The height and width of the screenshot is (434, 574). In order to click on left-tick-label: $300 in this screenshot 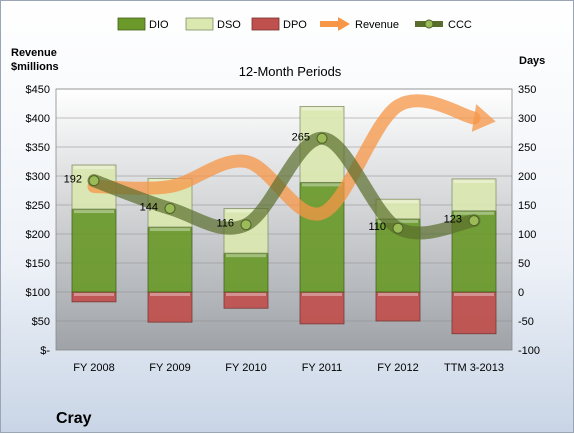, I will do `click(38, 177)`.